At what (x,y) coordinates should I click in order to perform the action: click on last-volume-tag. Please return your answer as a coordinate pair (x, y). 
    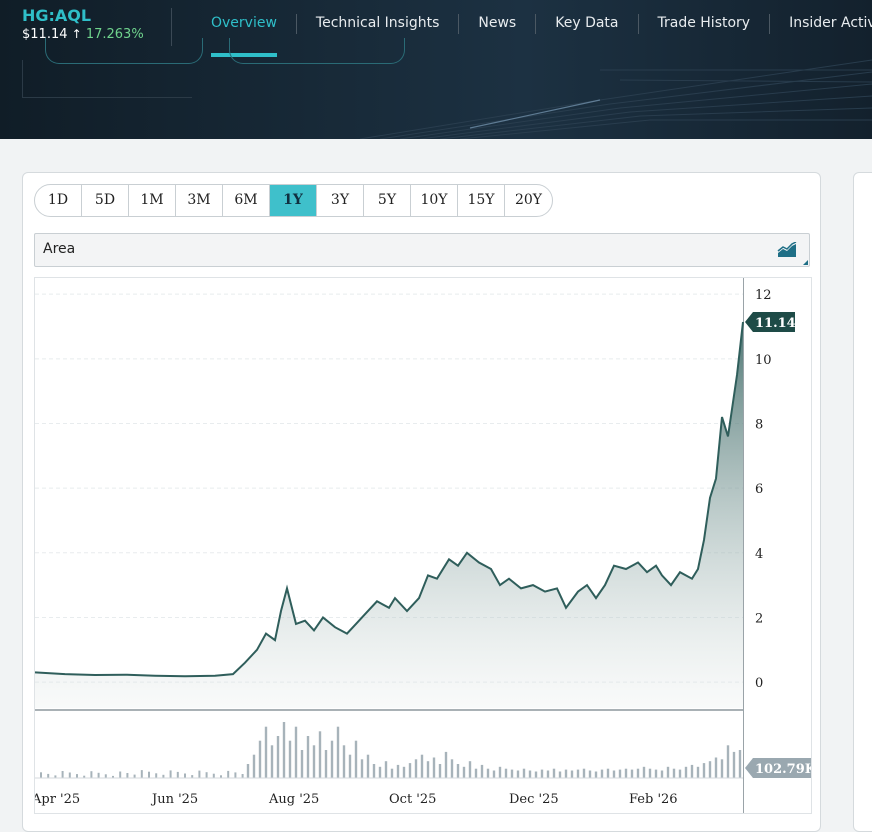
    Looking at the image, I should click on (778, 768).